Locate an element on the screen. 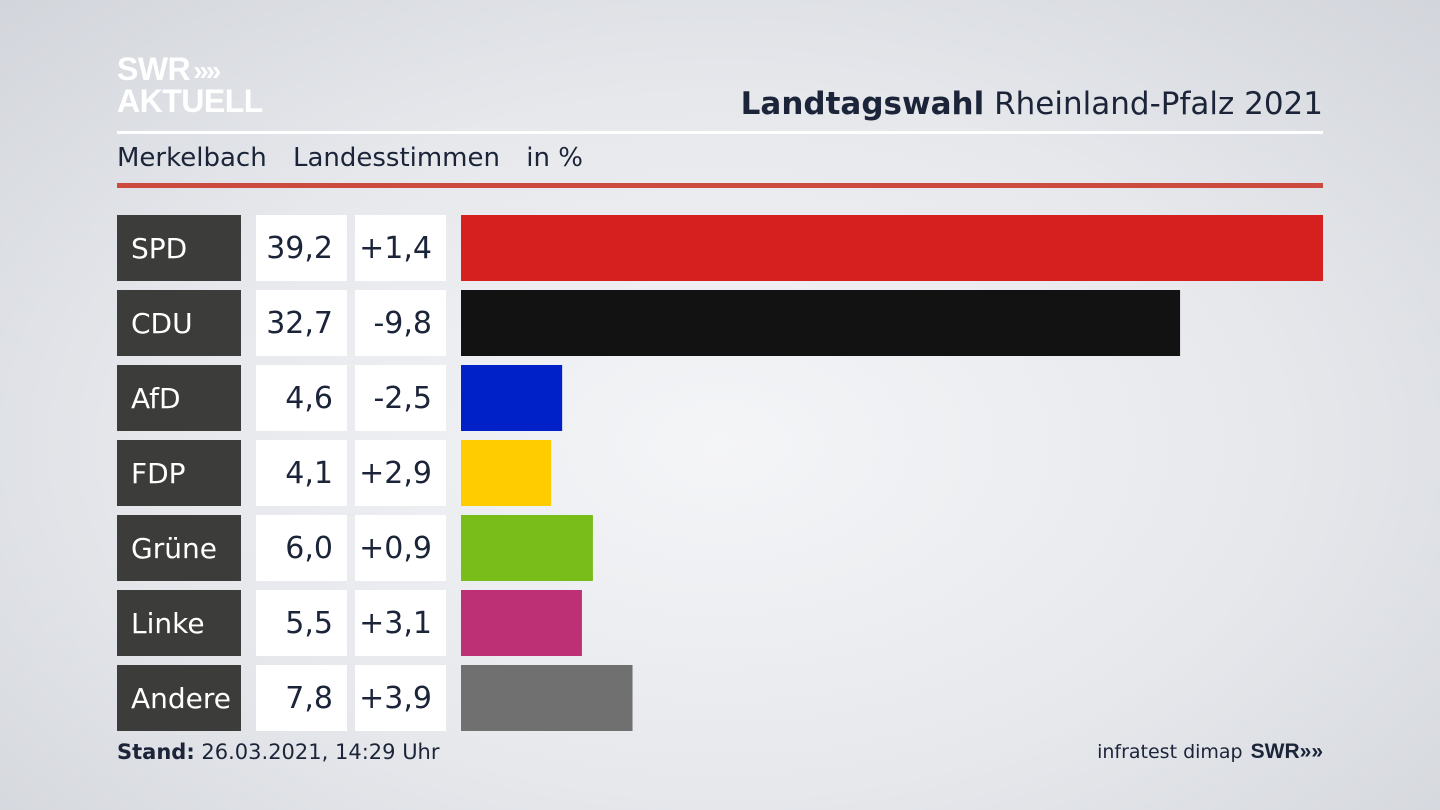  party-label: AfD is located at coordinates (156, 398).